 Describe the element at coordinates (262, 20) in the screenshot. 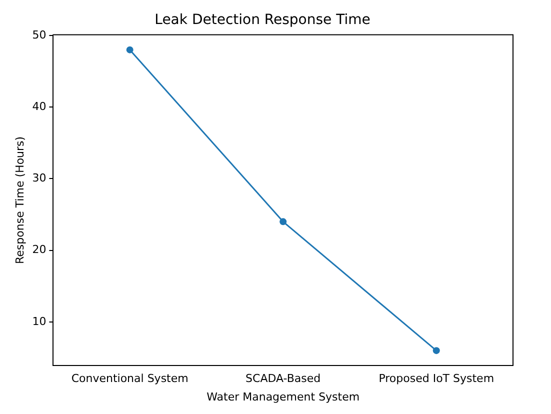

I see `chart-title: Leak Detection Response Time` at that location.